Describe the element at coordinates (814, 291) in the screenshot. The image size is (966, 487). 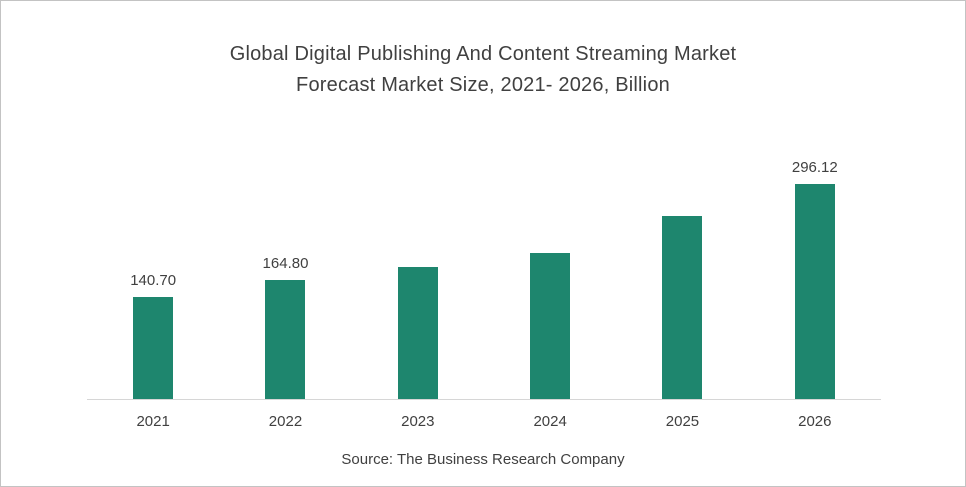
I see `bar-2026` at that location.